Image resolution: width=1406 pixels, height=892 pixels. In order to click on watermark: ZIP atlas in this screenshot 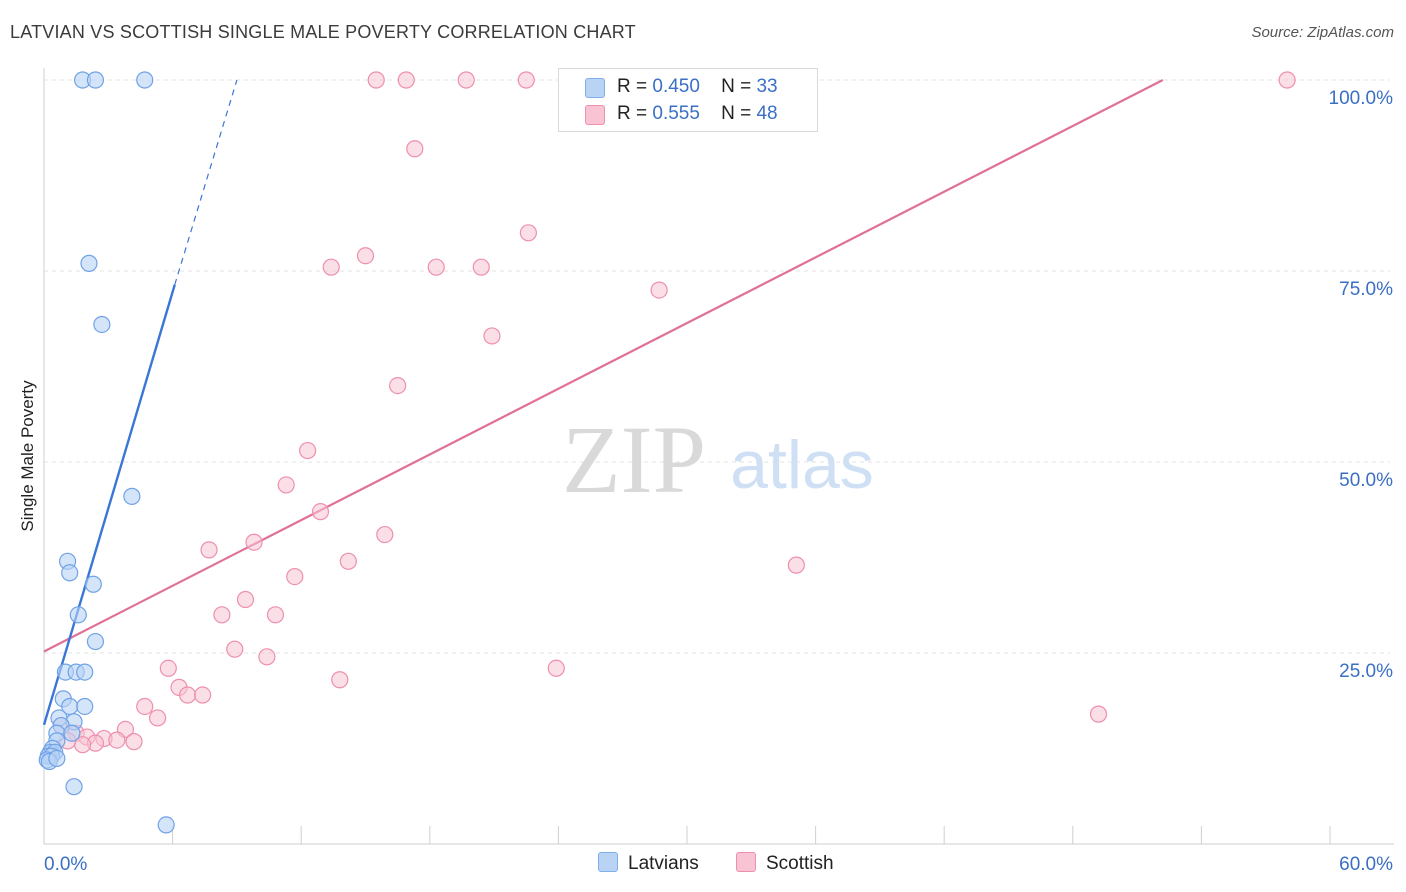, I will do `click(718, 459)`.